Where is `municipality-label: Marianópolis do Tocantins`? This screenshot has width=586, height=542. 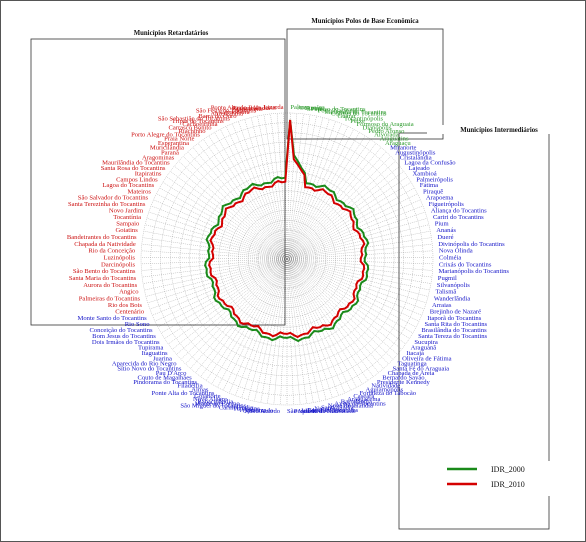 municipality-label: Marianópolis do Tocantins is located at coordinates (474, 271).